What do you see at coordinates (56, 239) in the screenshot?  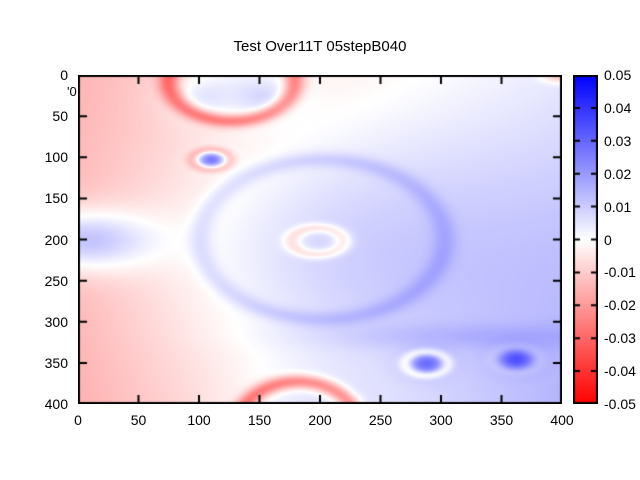 I see `y-tick-label: 200` at bounding box center [56, 239].